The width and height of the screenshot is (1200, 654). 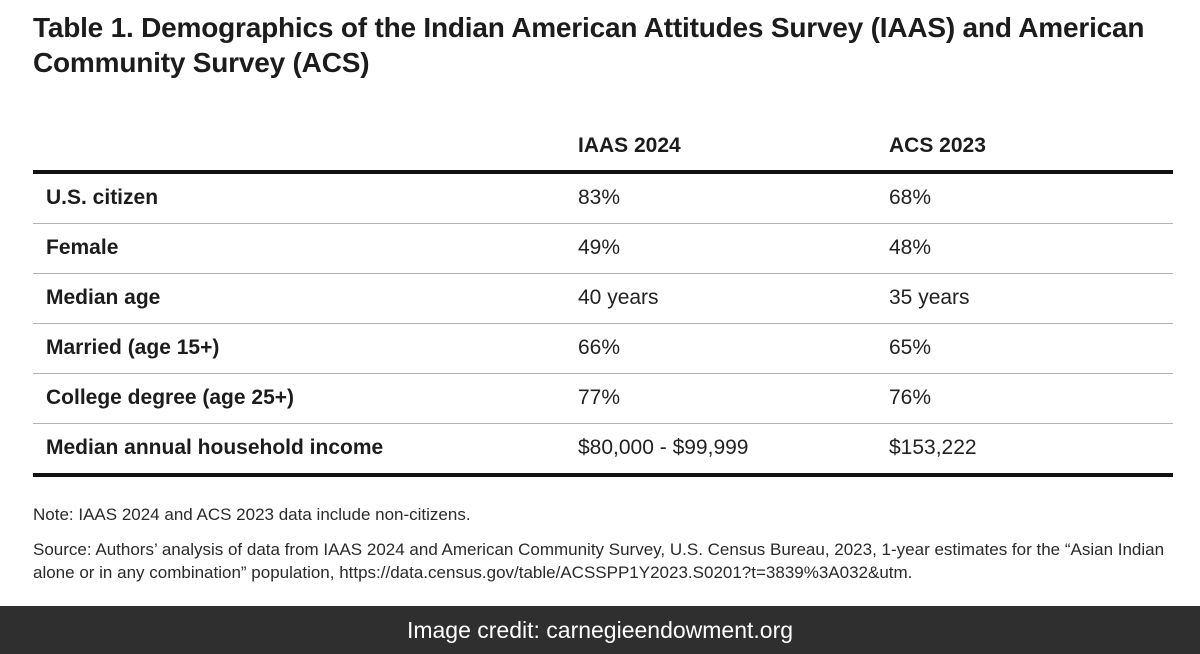 I want to click on row-label: U.S. citizen, so click(x=102, y=197).